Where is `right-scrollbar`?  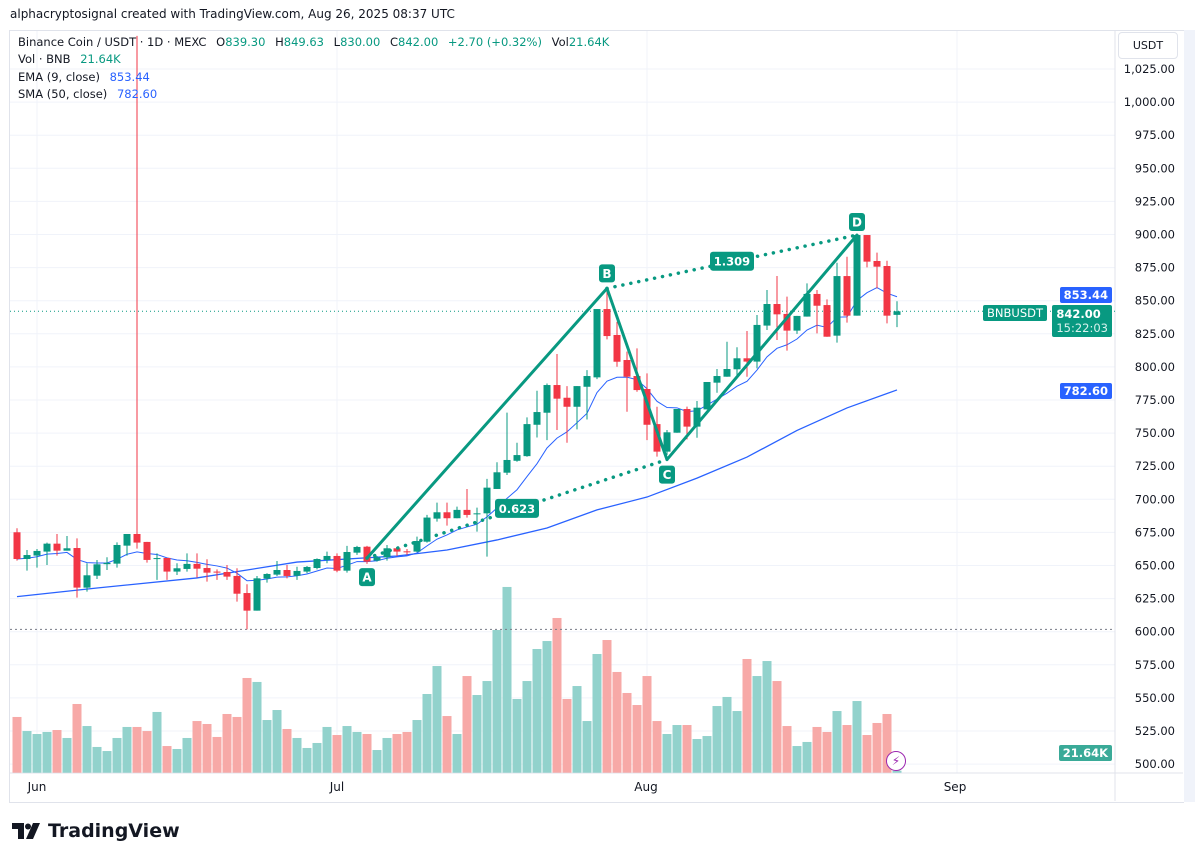
right-scrollbar is located at coordinates (1189, 416).